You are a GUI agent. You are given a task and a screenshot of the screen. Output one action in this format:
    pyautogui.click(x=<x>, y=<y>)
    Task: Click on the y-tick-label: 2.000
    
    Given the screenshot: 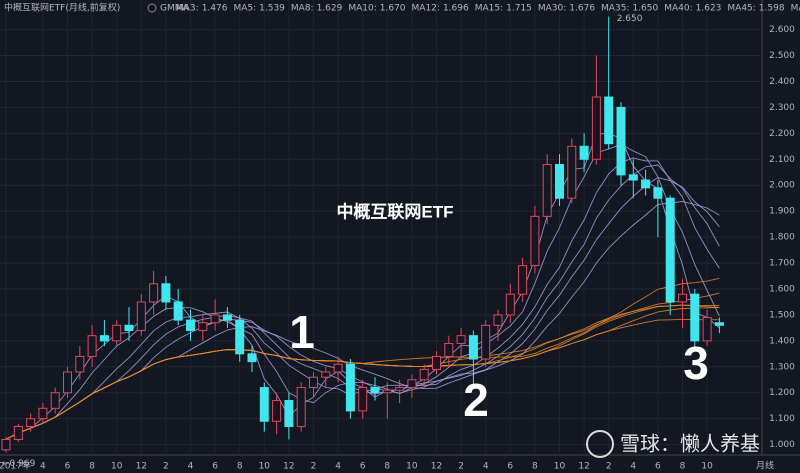 What is the action you would take?
    pyautogui.click(x=782, y=186)
    